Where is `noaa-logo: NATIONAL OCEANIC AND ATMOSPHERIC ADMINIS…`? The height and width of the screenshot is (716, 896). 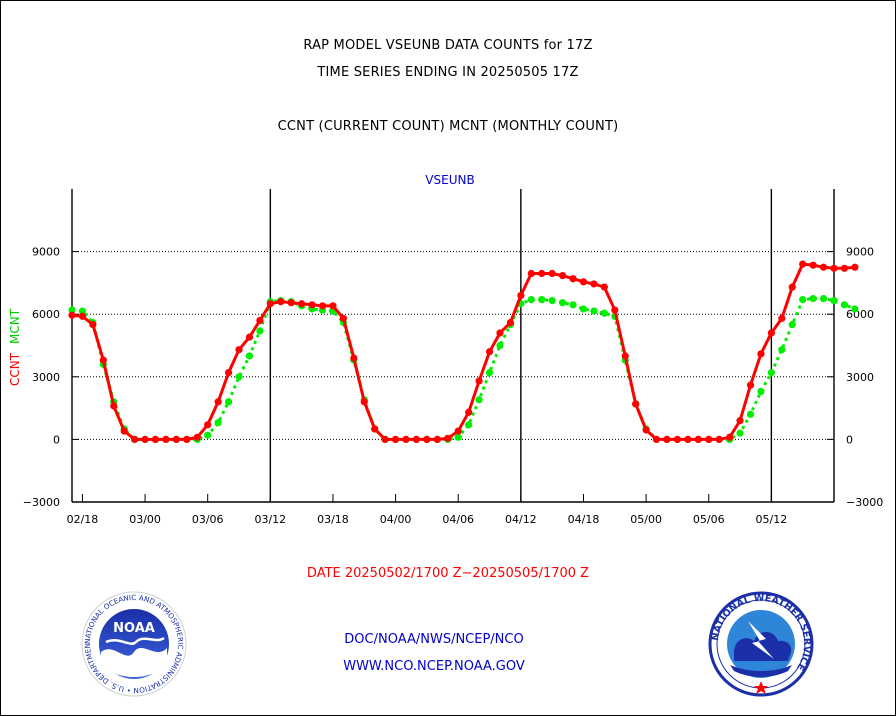 noaa-logo: NATIONAL OCEANIC AND ATMOSPHERIC ADMINIS… is located at coordinates (133, 643).